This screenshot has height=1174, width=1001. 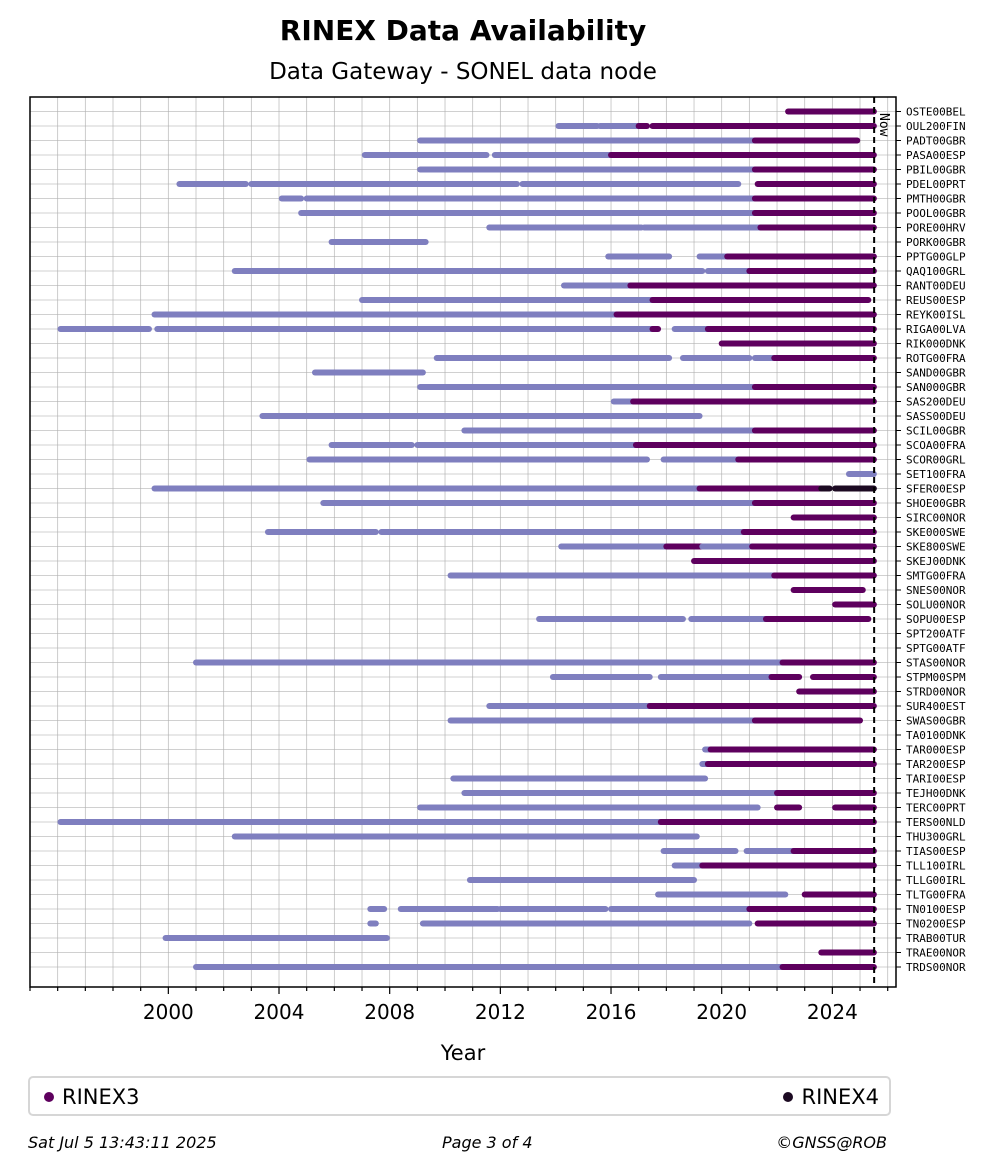 What do you see at coordinates (936, 503) in the screenshot?
I see `station-label: SHOE00GBR` at bounding box center [936, 503].